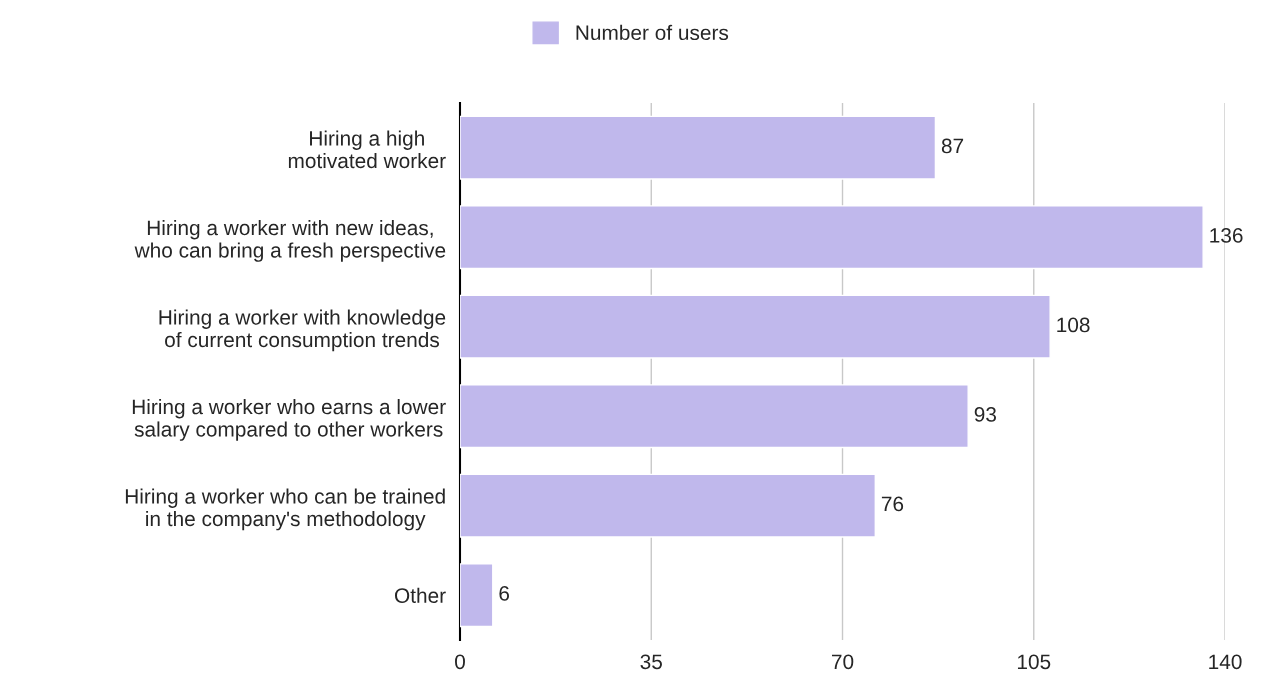 This screenshot has height=682, width=1262. I want to click on y-tick-label: Hiring a worker who can be trained in the company's methodology, so click(285, 509).